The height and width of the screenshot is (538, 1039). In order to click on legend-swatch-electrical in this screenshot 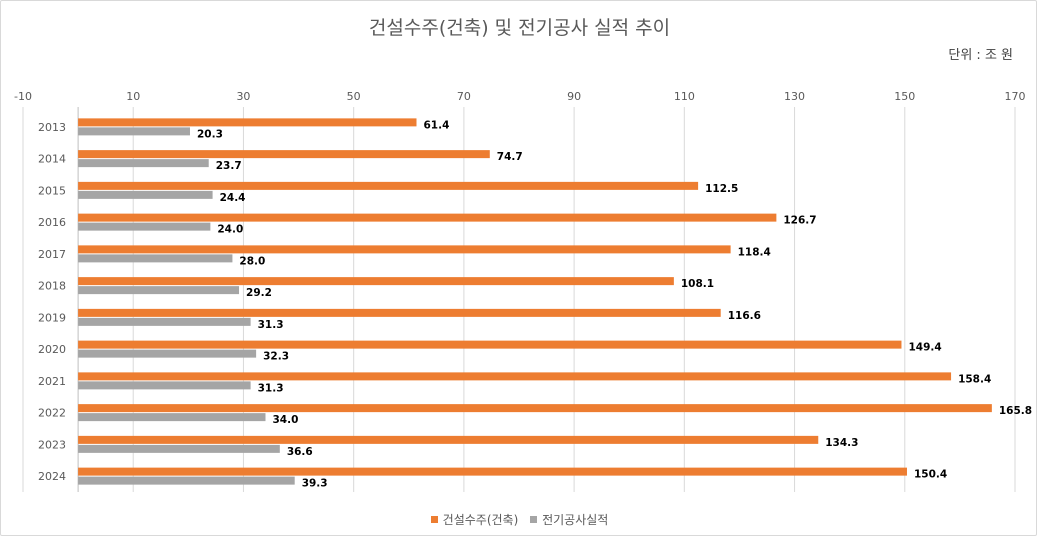, I will do `click(534, 519)`.